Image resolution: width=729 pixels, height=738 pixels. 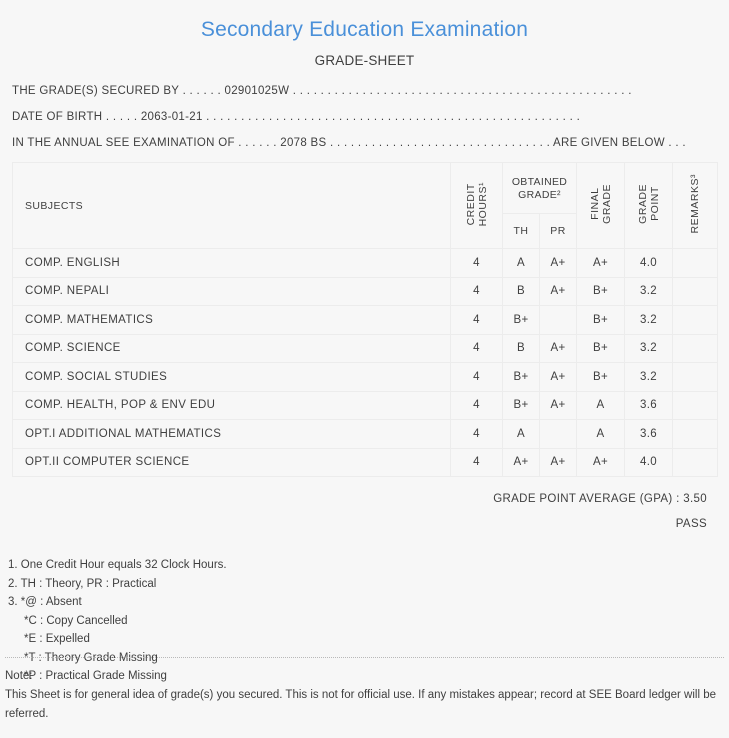 I want to click on col-header-remarks: REMARKS³, so click(x=695, y=205).